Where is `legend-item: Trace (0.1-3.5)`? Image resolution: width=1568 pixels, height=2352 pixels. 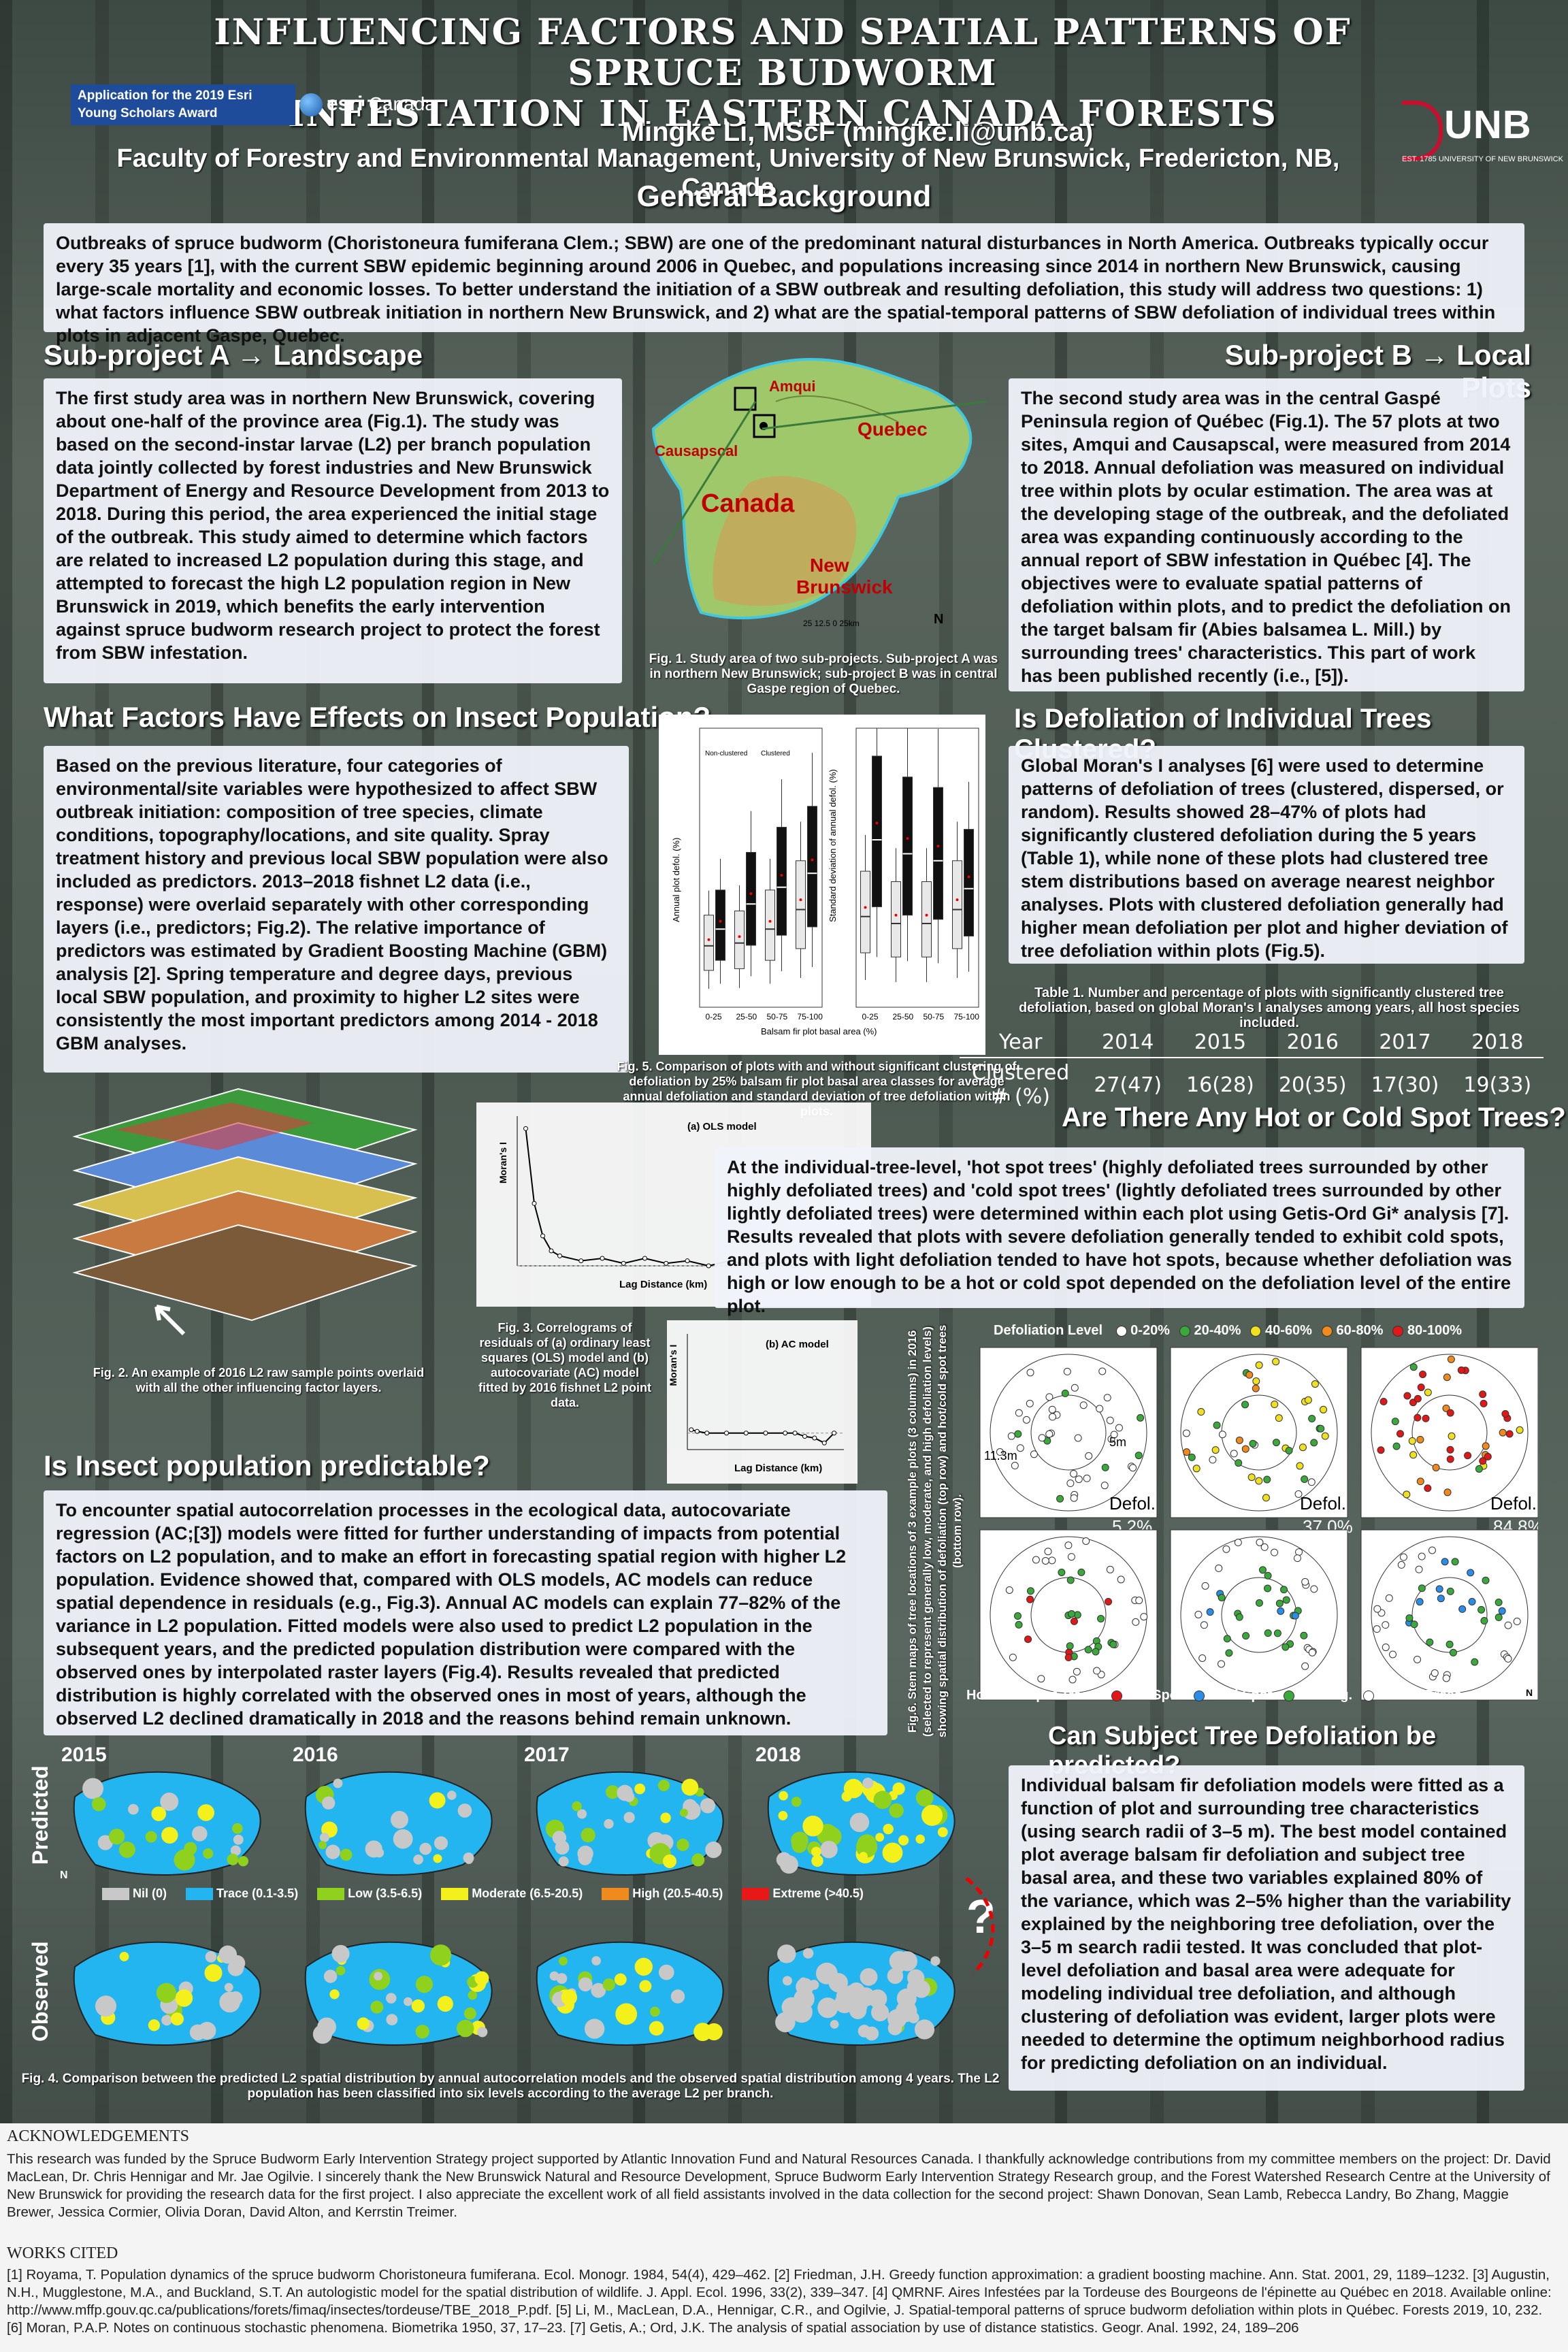 legend-item: Trace (0.1-3.5) is located at coordinates (242, 1893).